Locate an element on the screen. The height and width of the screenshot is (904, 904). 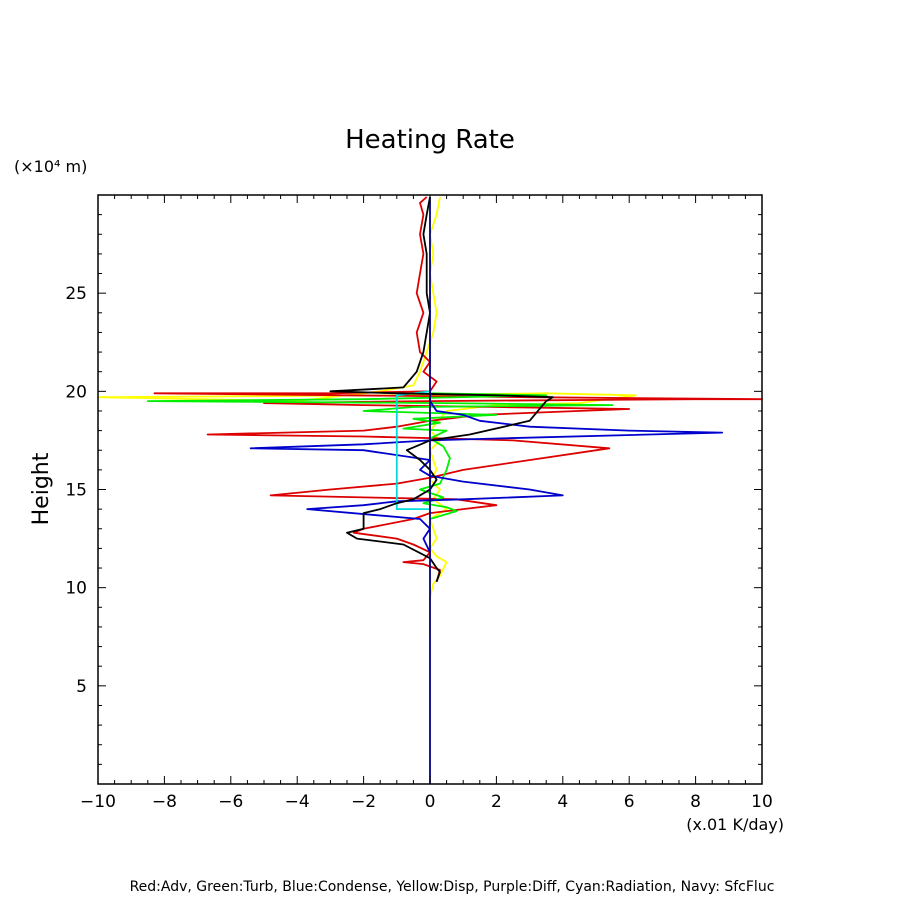
y-unit-label: (×10⁴ m) is located at coordinates (50, 166).